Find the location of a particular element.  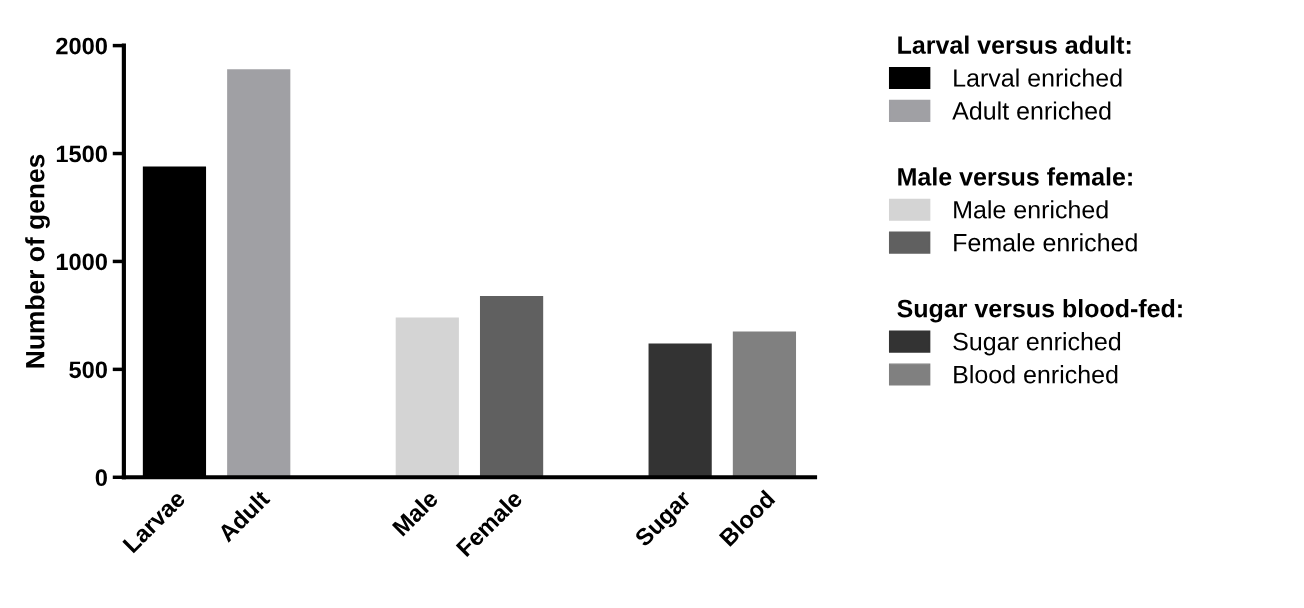

legend-label: Female enriched is located at coordinates (1045, 242).